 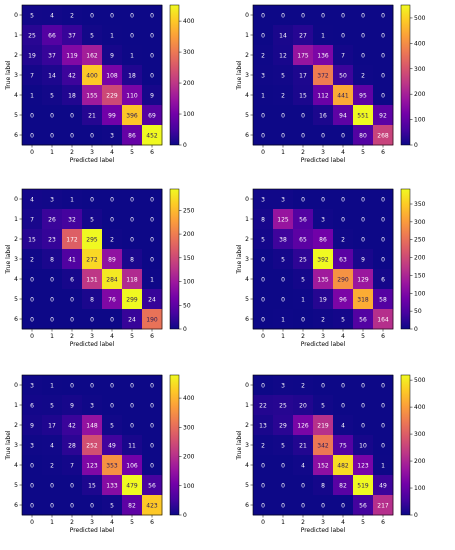 What do you see at coordinates (16, 465) in the screenshot?
I see `y-tick-label: 4` at bounding box center [16, 465].